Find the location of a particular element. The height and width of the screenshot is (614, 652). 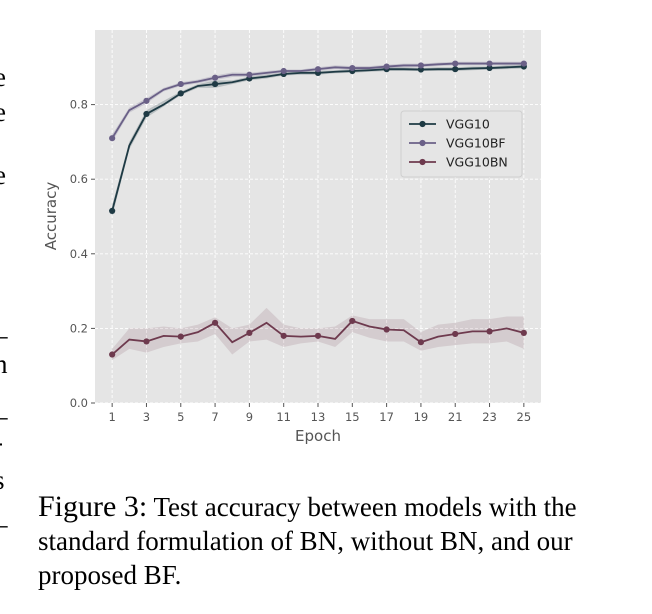

legend-label: VGG10BN is located at coordinates (477, 162).